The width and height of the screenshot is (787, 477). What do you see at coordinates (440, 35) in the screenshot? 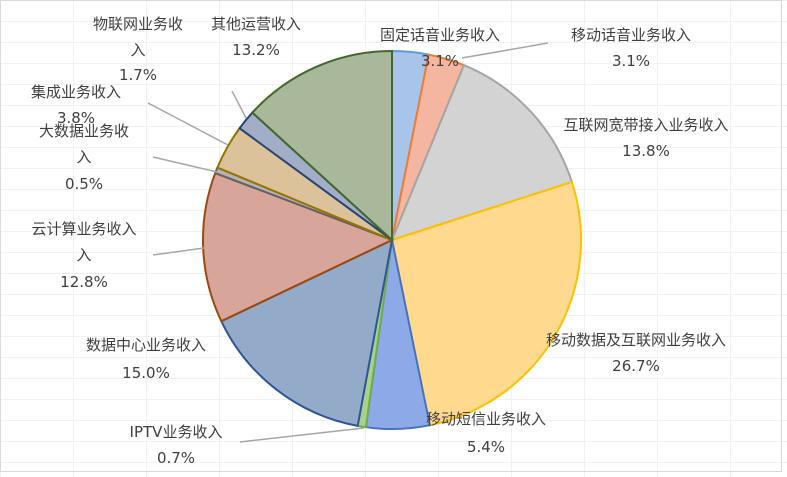
I see `slice-label: 固定话音业务收入` at bounding box center [440, 35].